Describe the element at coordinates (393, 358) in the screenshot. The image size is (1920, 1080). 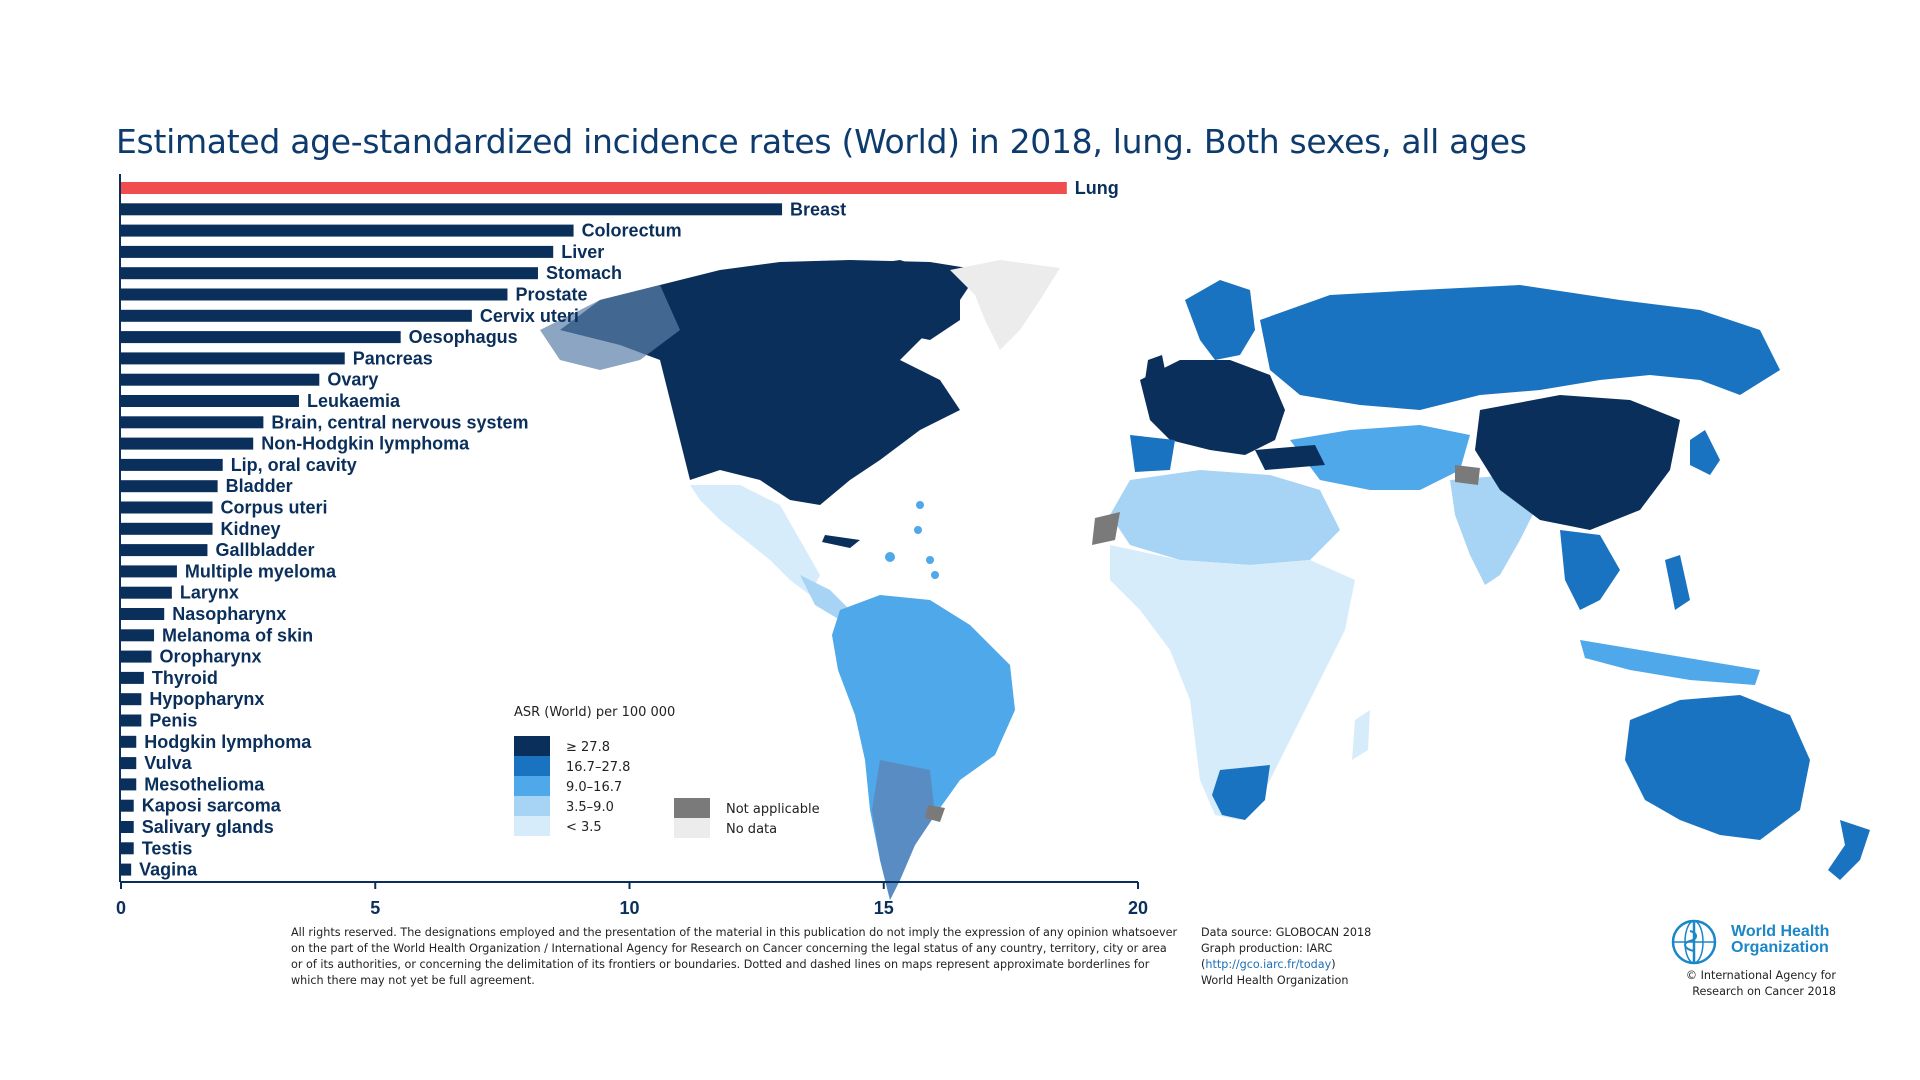
I see `bar-label: Pancreas` at that location.